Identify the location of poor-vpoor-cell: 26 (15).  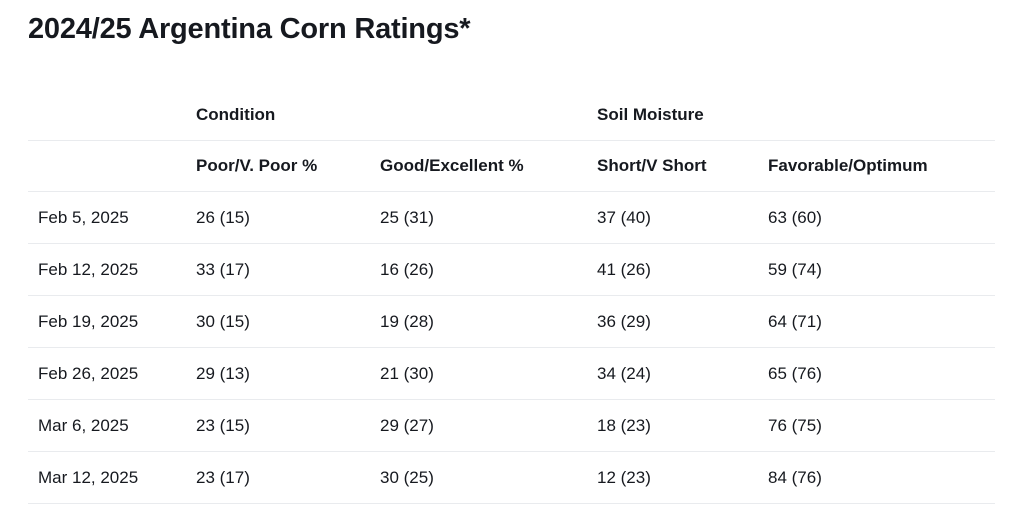
(288, 218).